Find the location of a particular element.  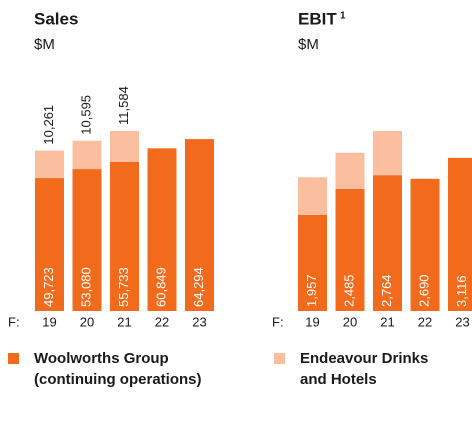

value-label: 1,957 is located at coordinates (311, 290).